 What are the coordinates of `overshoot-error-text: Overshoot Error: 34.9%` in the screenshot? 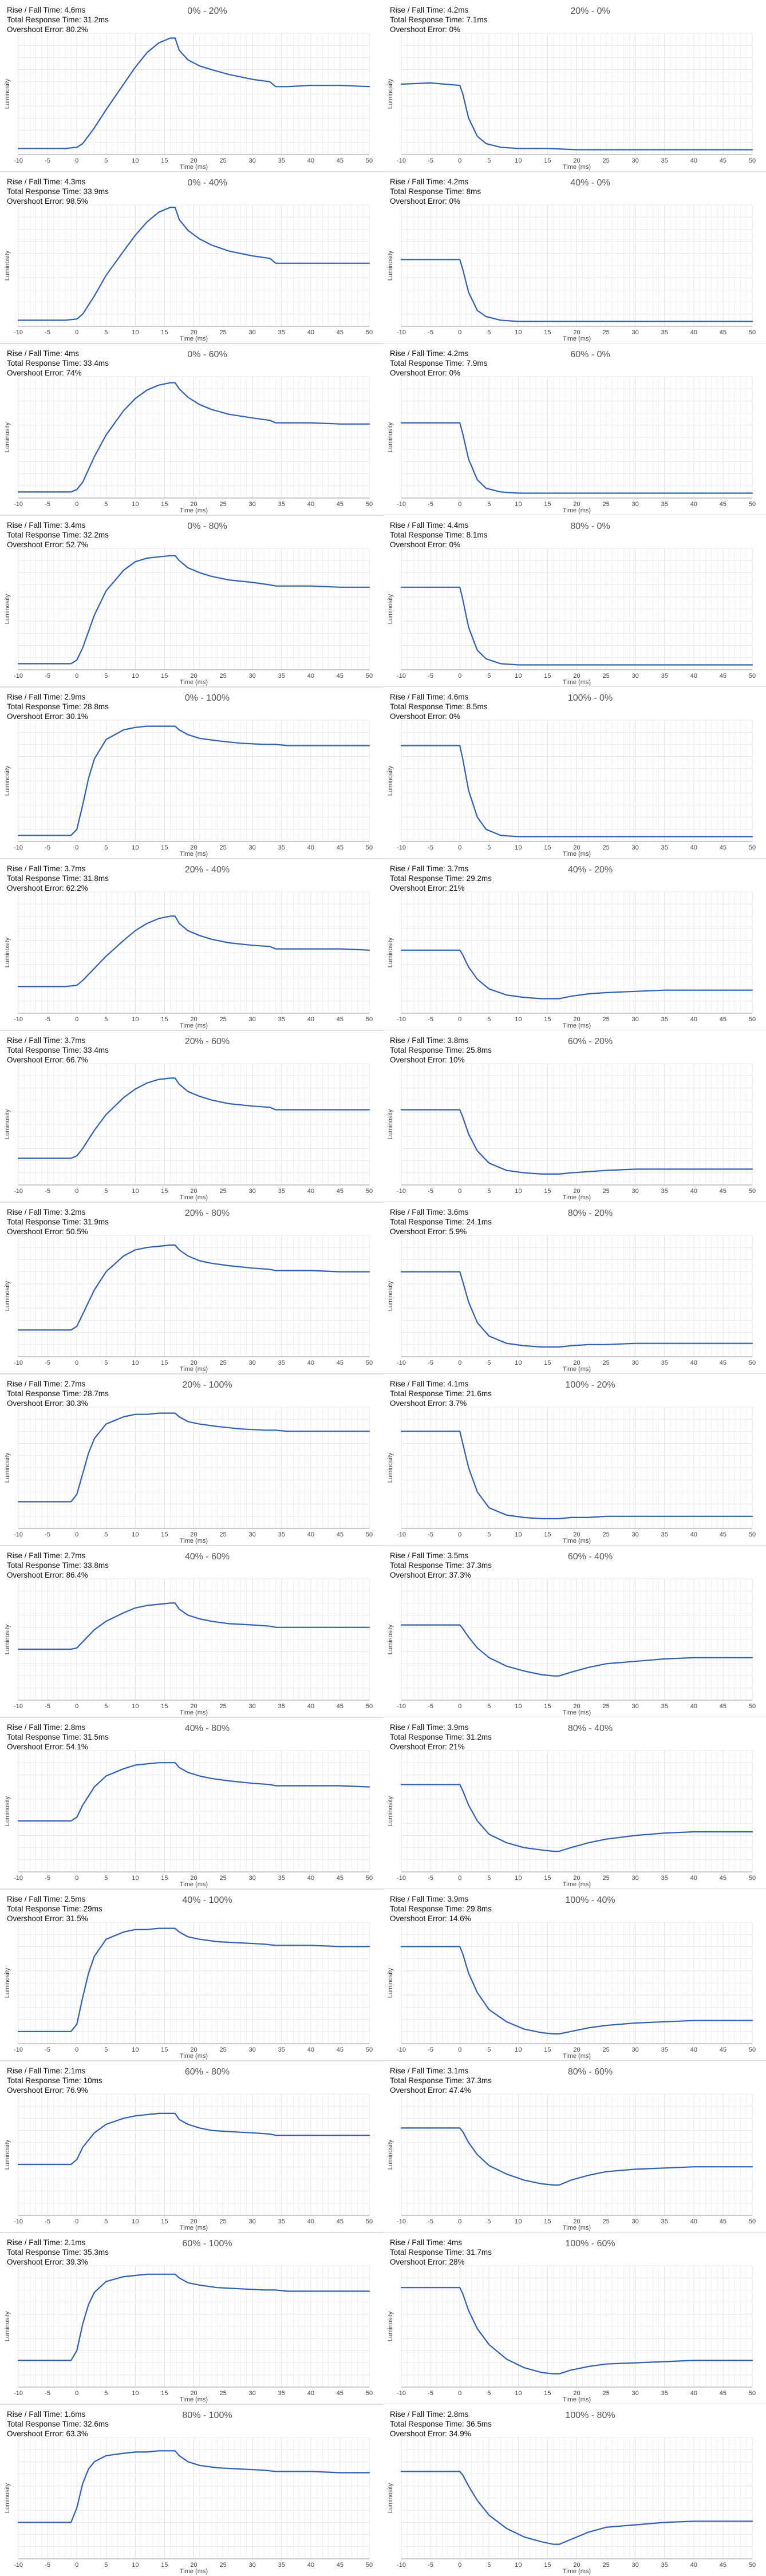 It's located at (430, 2433).